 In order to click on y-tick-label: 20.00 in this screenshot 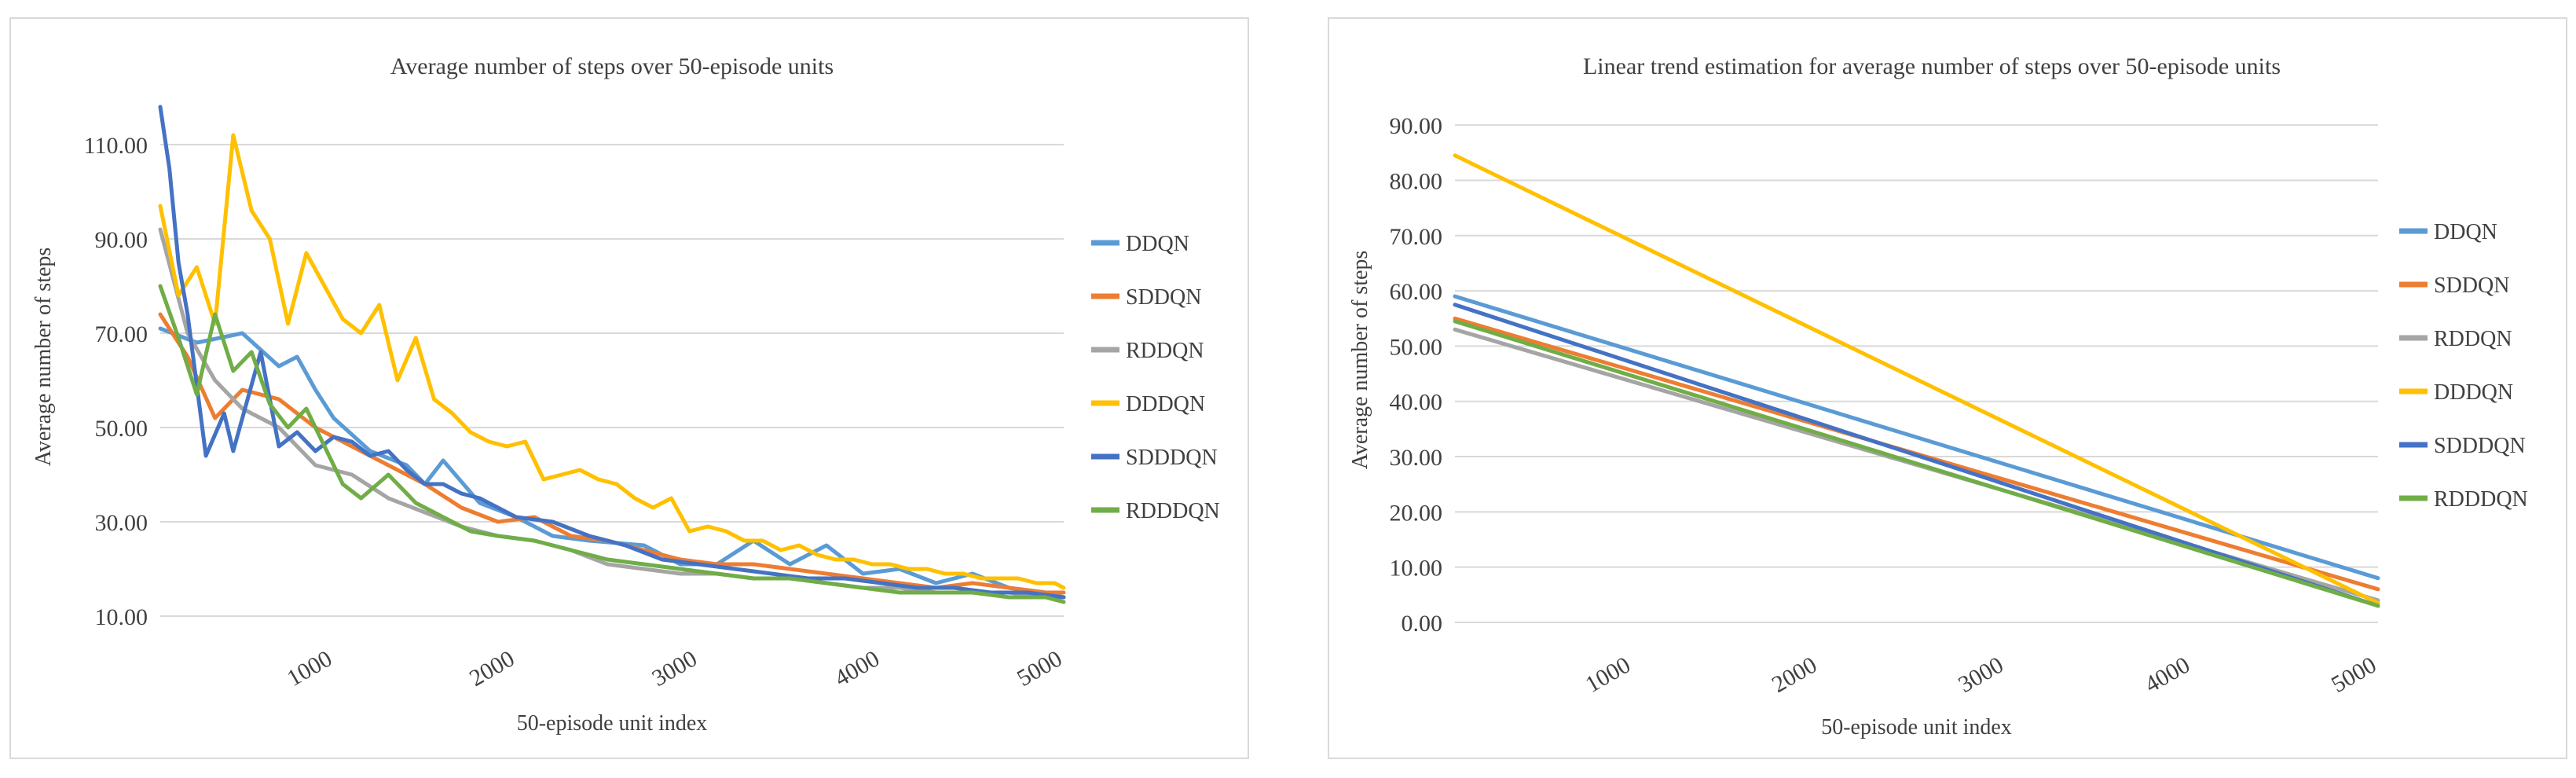, I will do `click(1416, 513)`.